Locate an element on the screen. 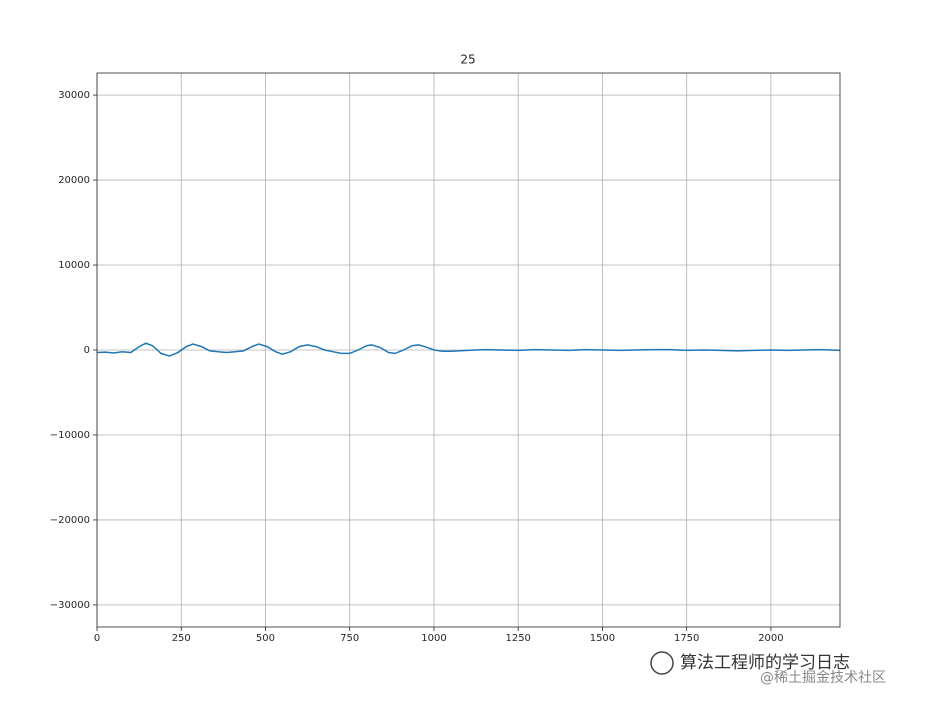  y-tick-label: −30000 is located at coordinates (70, 605).